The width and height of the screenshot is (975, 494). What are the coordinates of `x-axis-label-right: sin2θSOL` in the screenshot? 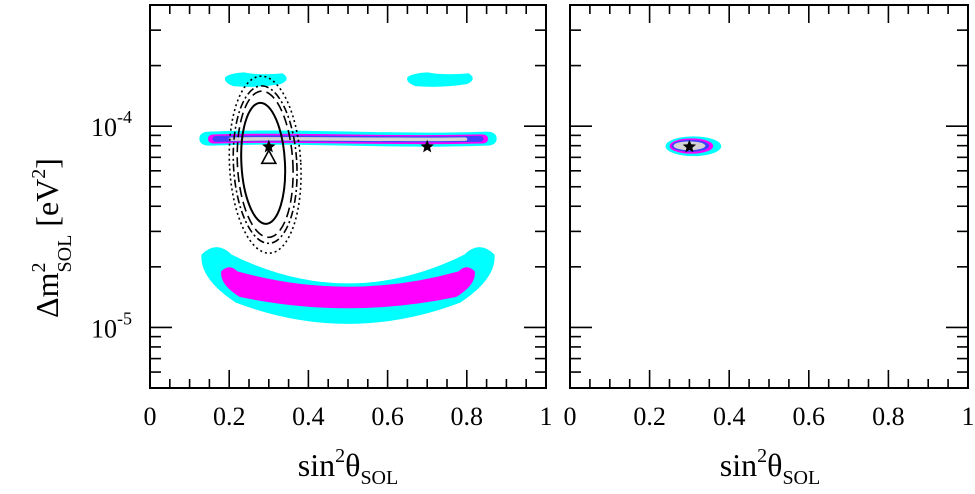 It's located at (770, 467).